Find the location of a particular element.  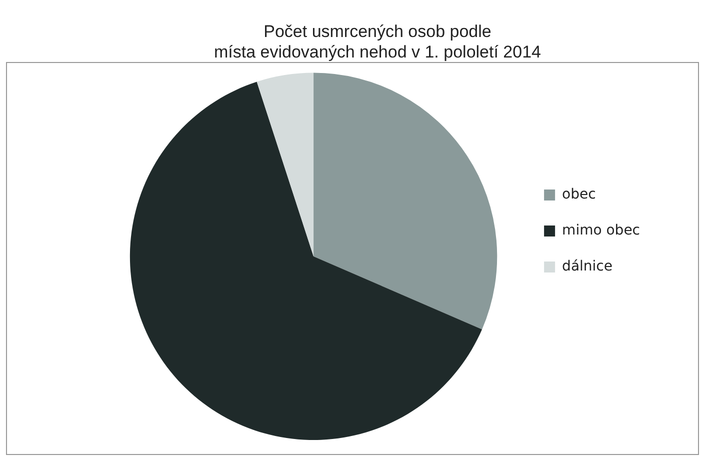

text: Počet usmrcených osob podle is located at coordinates (378, 31).